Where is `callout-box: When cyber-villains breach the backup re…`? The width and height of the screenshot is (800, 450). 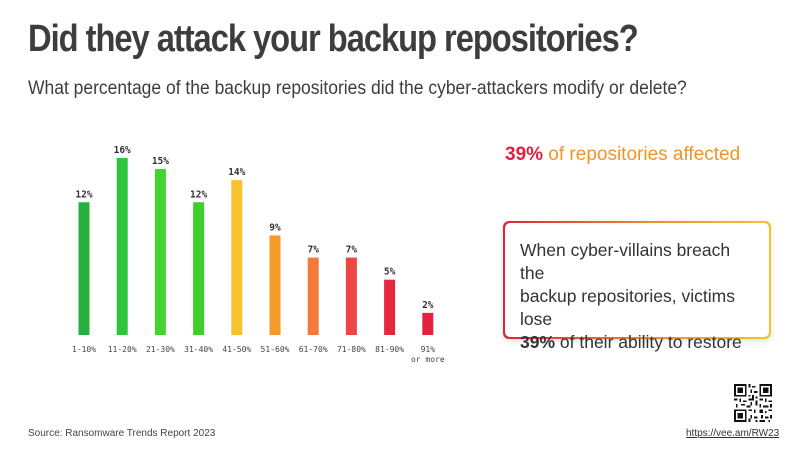
callout-box: When cyber-villains breach the backup re… is located at coordinates (637, 286).